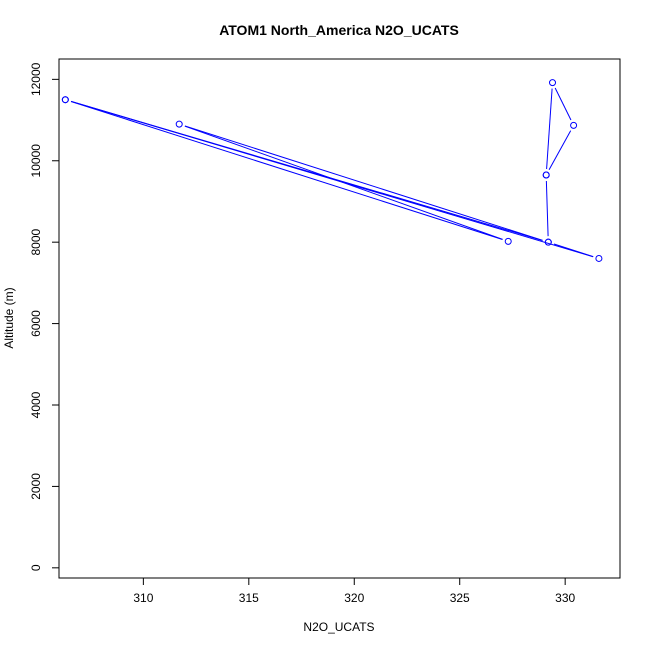 Image resolution: width=650 pixels, height=650 pixels. I want to click on y-tick-label: 10000, so click(36, 161).